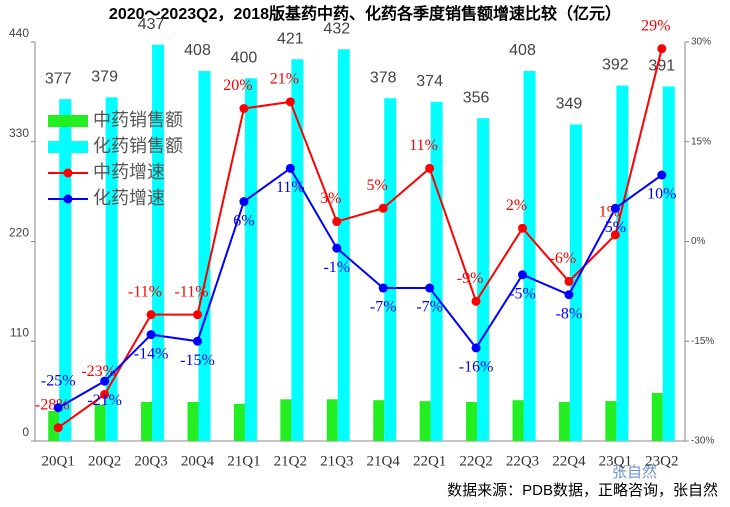  What do you see at coordinates (58, 461) in the screenshot?
I see `x-tick-label: 20Q1` at bounding box center [58, 461].